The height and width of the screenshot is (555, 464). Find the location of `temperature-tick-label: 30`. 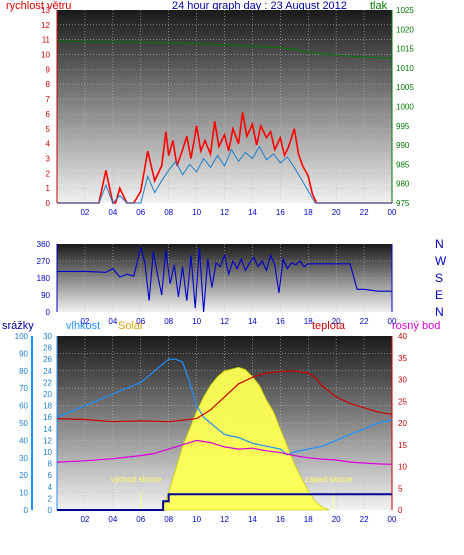

temperature-tick-label: 30 is located at coordinates (402, 380).